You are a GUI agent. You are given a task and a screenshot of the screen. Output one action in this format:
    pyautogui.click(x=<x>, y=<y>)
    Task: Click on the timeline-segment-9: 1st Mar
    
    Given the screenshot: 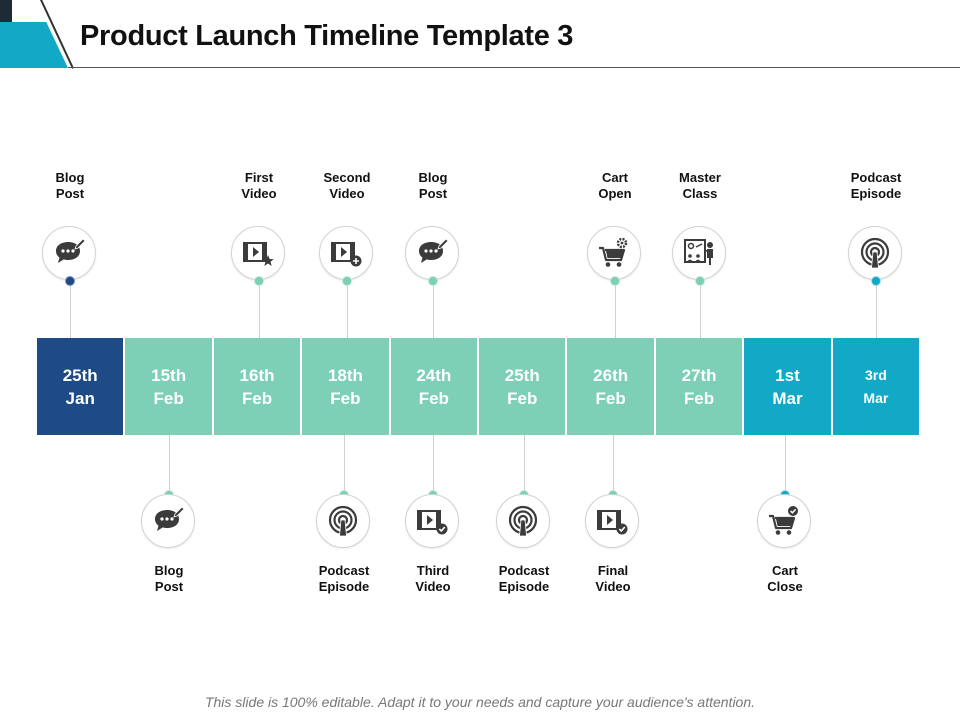 What is the action you would take?
    pyautogui.click(x=788, y=386)
    